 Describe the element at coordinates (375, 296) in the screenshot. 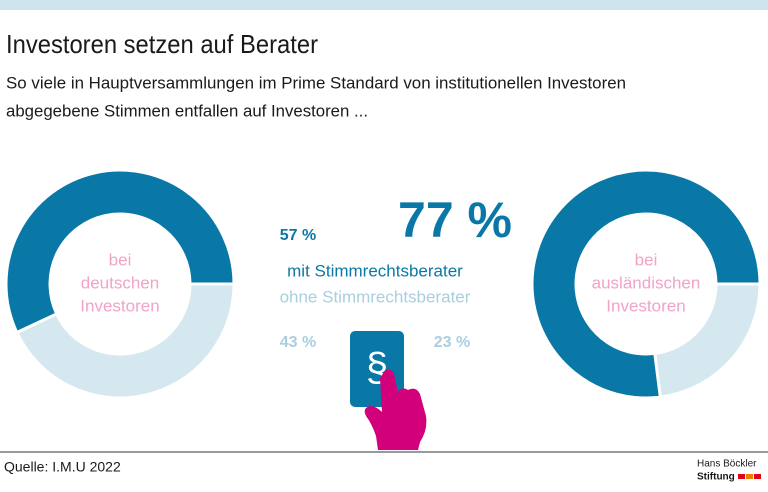

I see `legend-label: ohne Stimmrechtsberater` at that location.